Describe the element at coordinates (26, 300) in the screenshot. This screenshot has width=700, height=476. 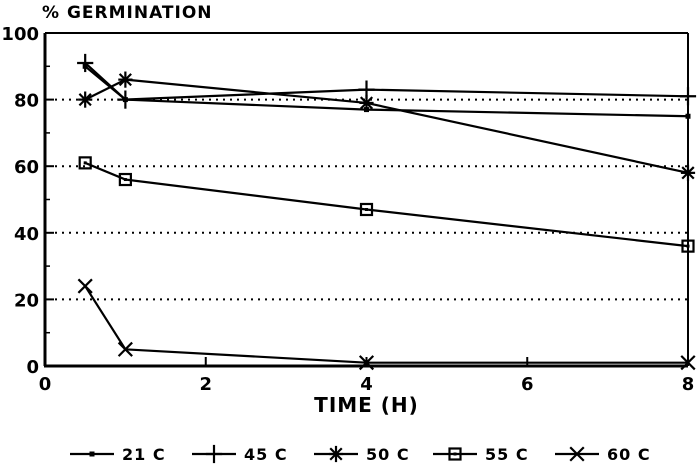
I see `y-tick-label: 20` at that location.